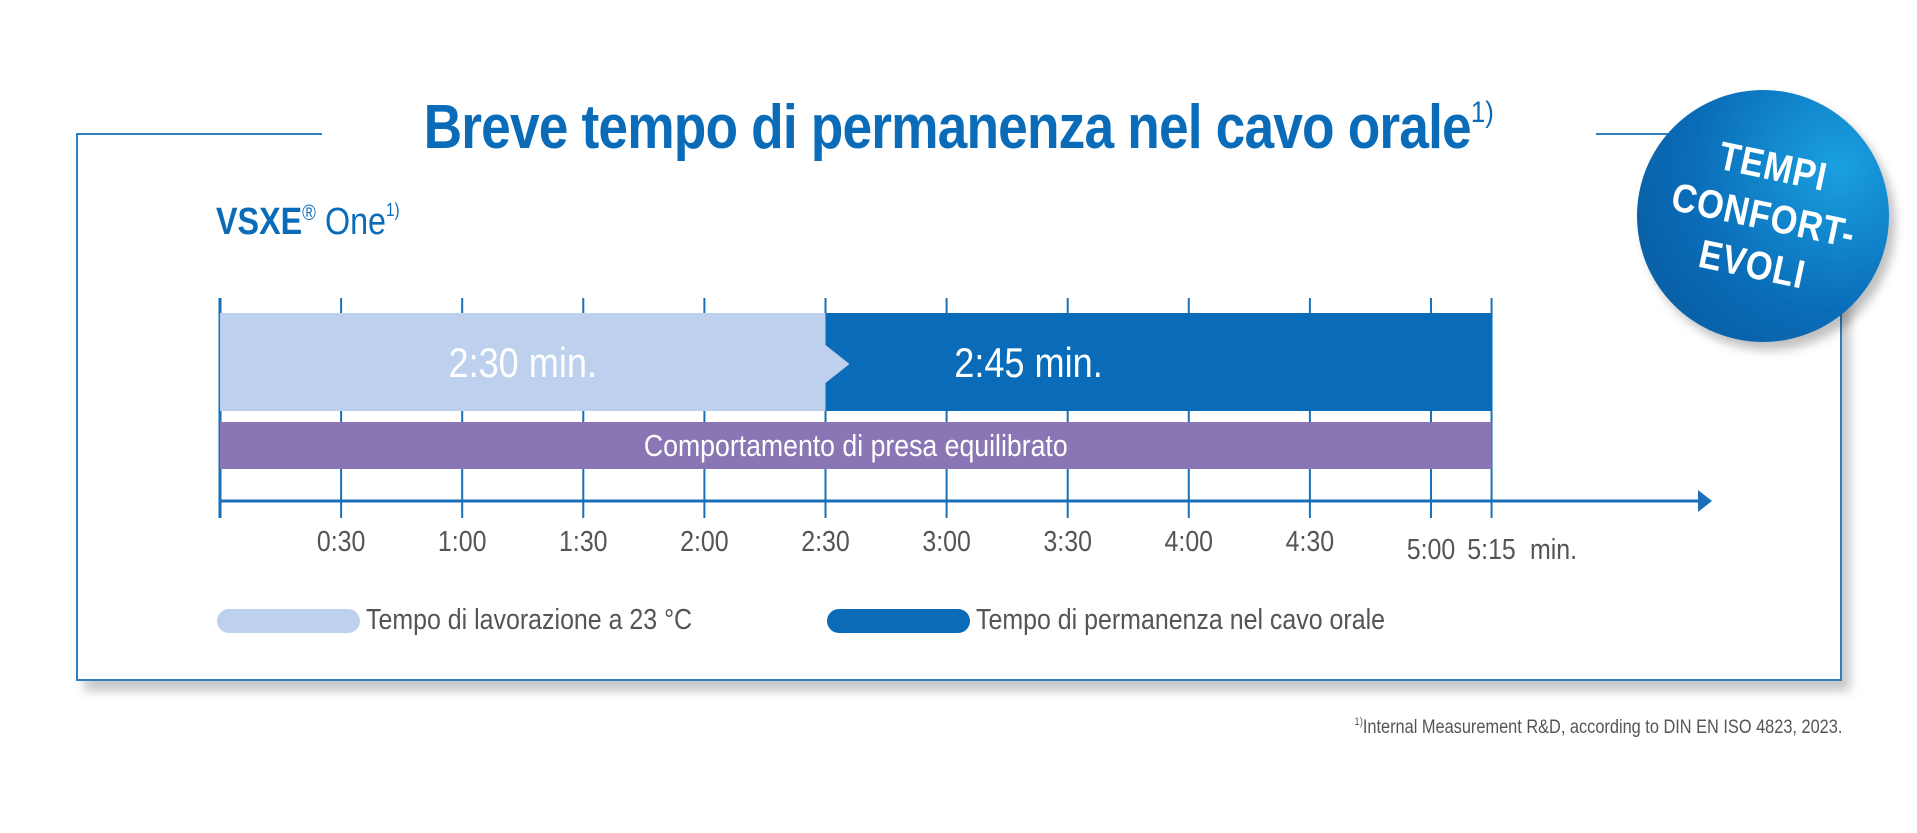  Describe the element at coordinates (583, 541) in the screenshot. I see `tick-label-2: 1:30` at that location.